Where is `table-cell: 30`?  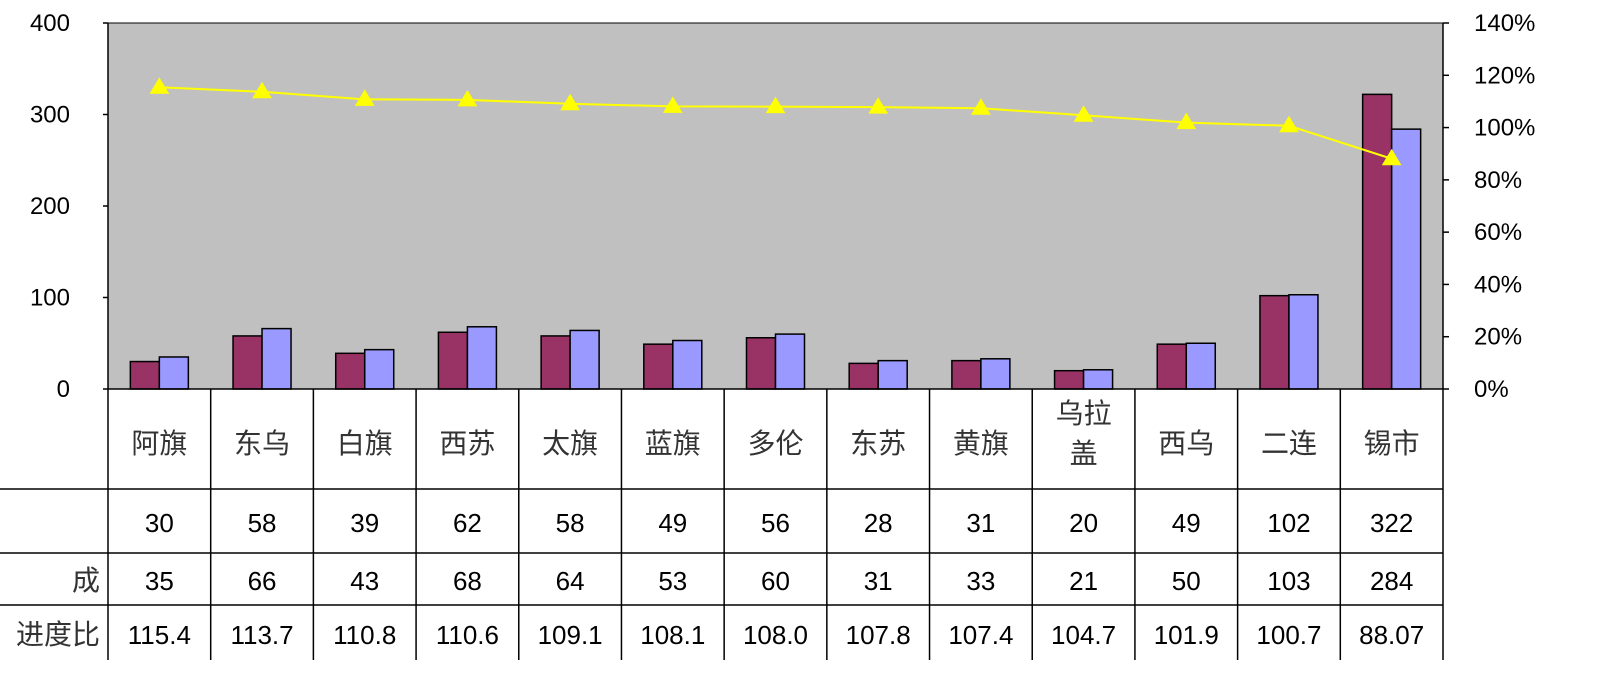
table-cell: 30 is located at coordinates (159, 523).